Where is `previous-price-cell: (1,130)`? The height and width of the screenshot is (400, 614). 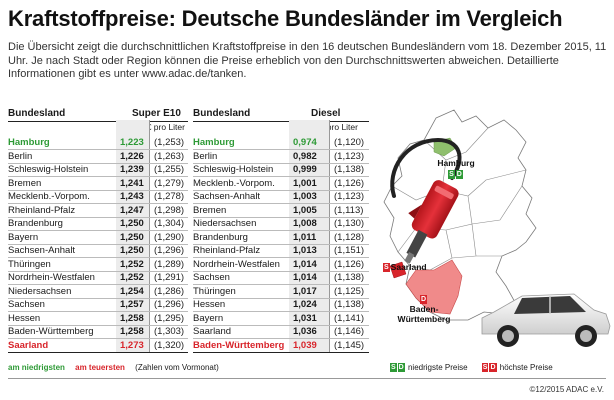 previous-price-cell: (1,130) is located at coordinates (349, 223).